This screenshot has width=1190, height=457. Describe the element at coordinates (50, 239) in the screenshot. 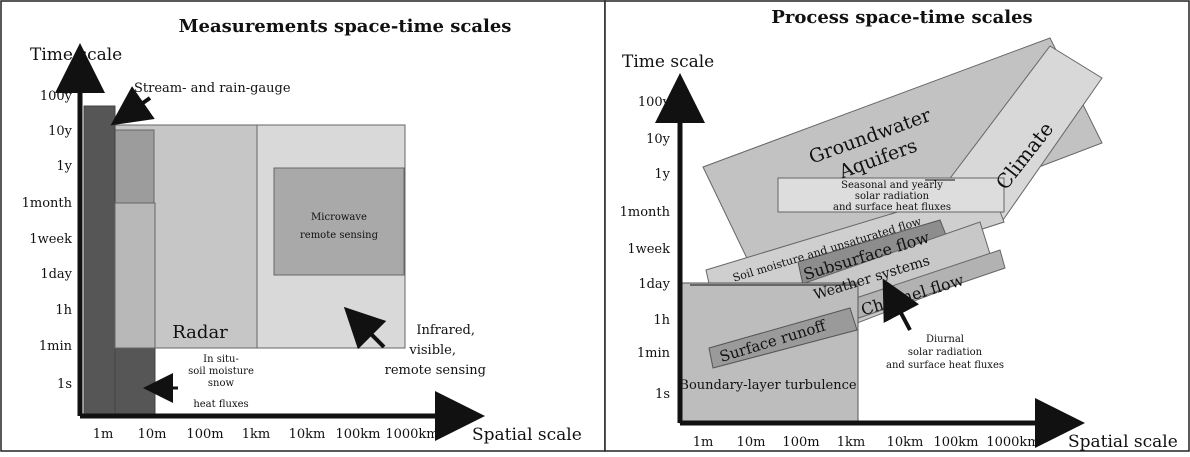

I see `left-y-tick: 1week` at that location.